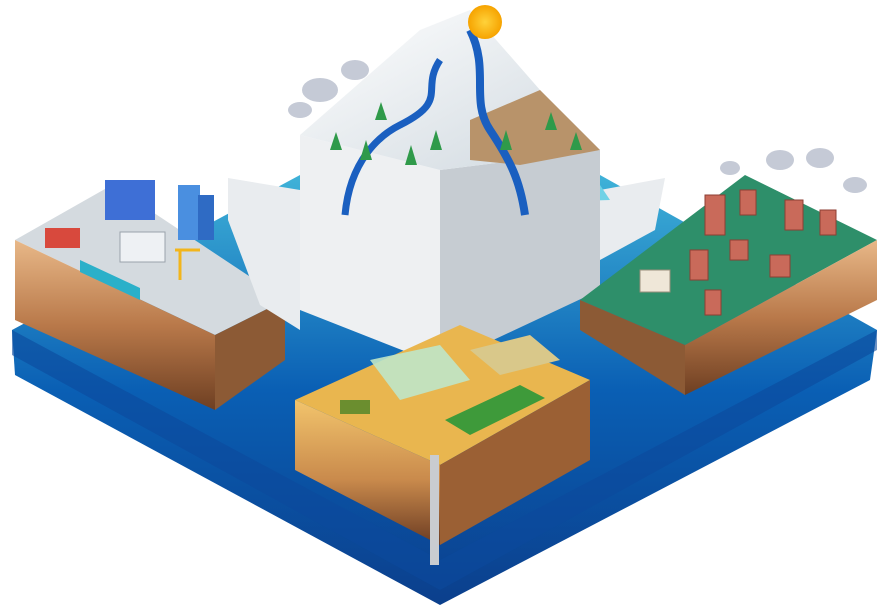 The width and height of the screenshot is (877, 607). I want to click on school, so click(655, 281).